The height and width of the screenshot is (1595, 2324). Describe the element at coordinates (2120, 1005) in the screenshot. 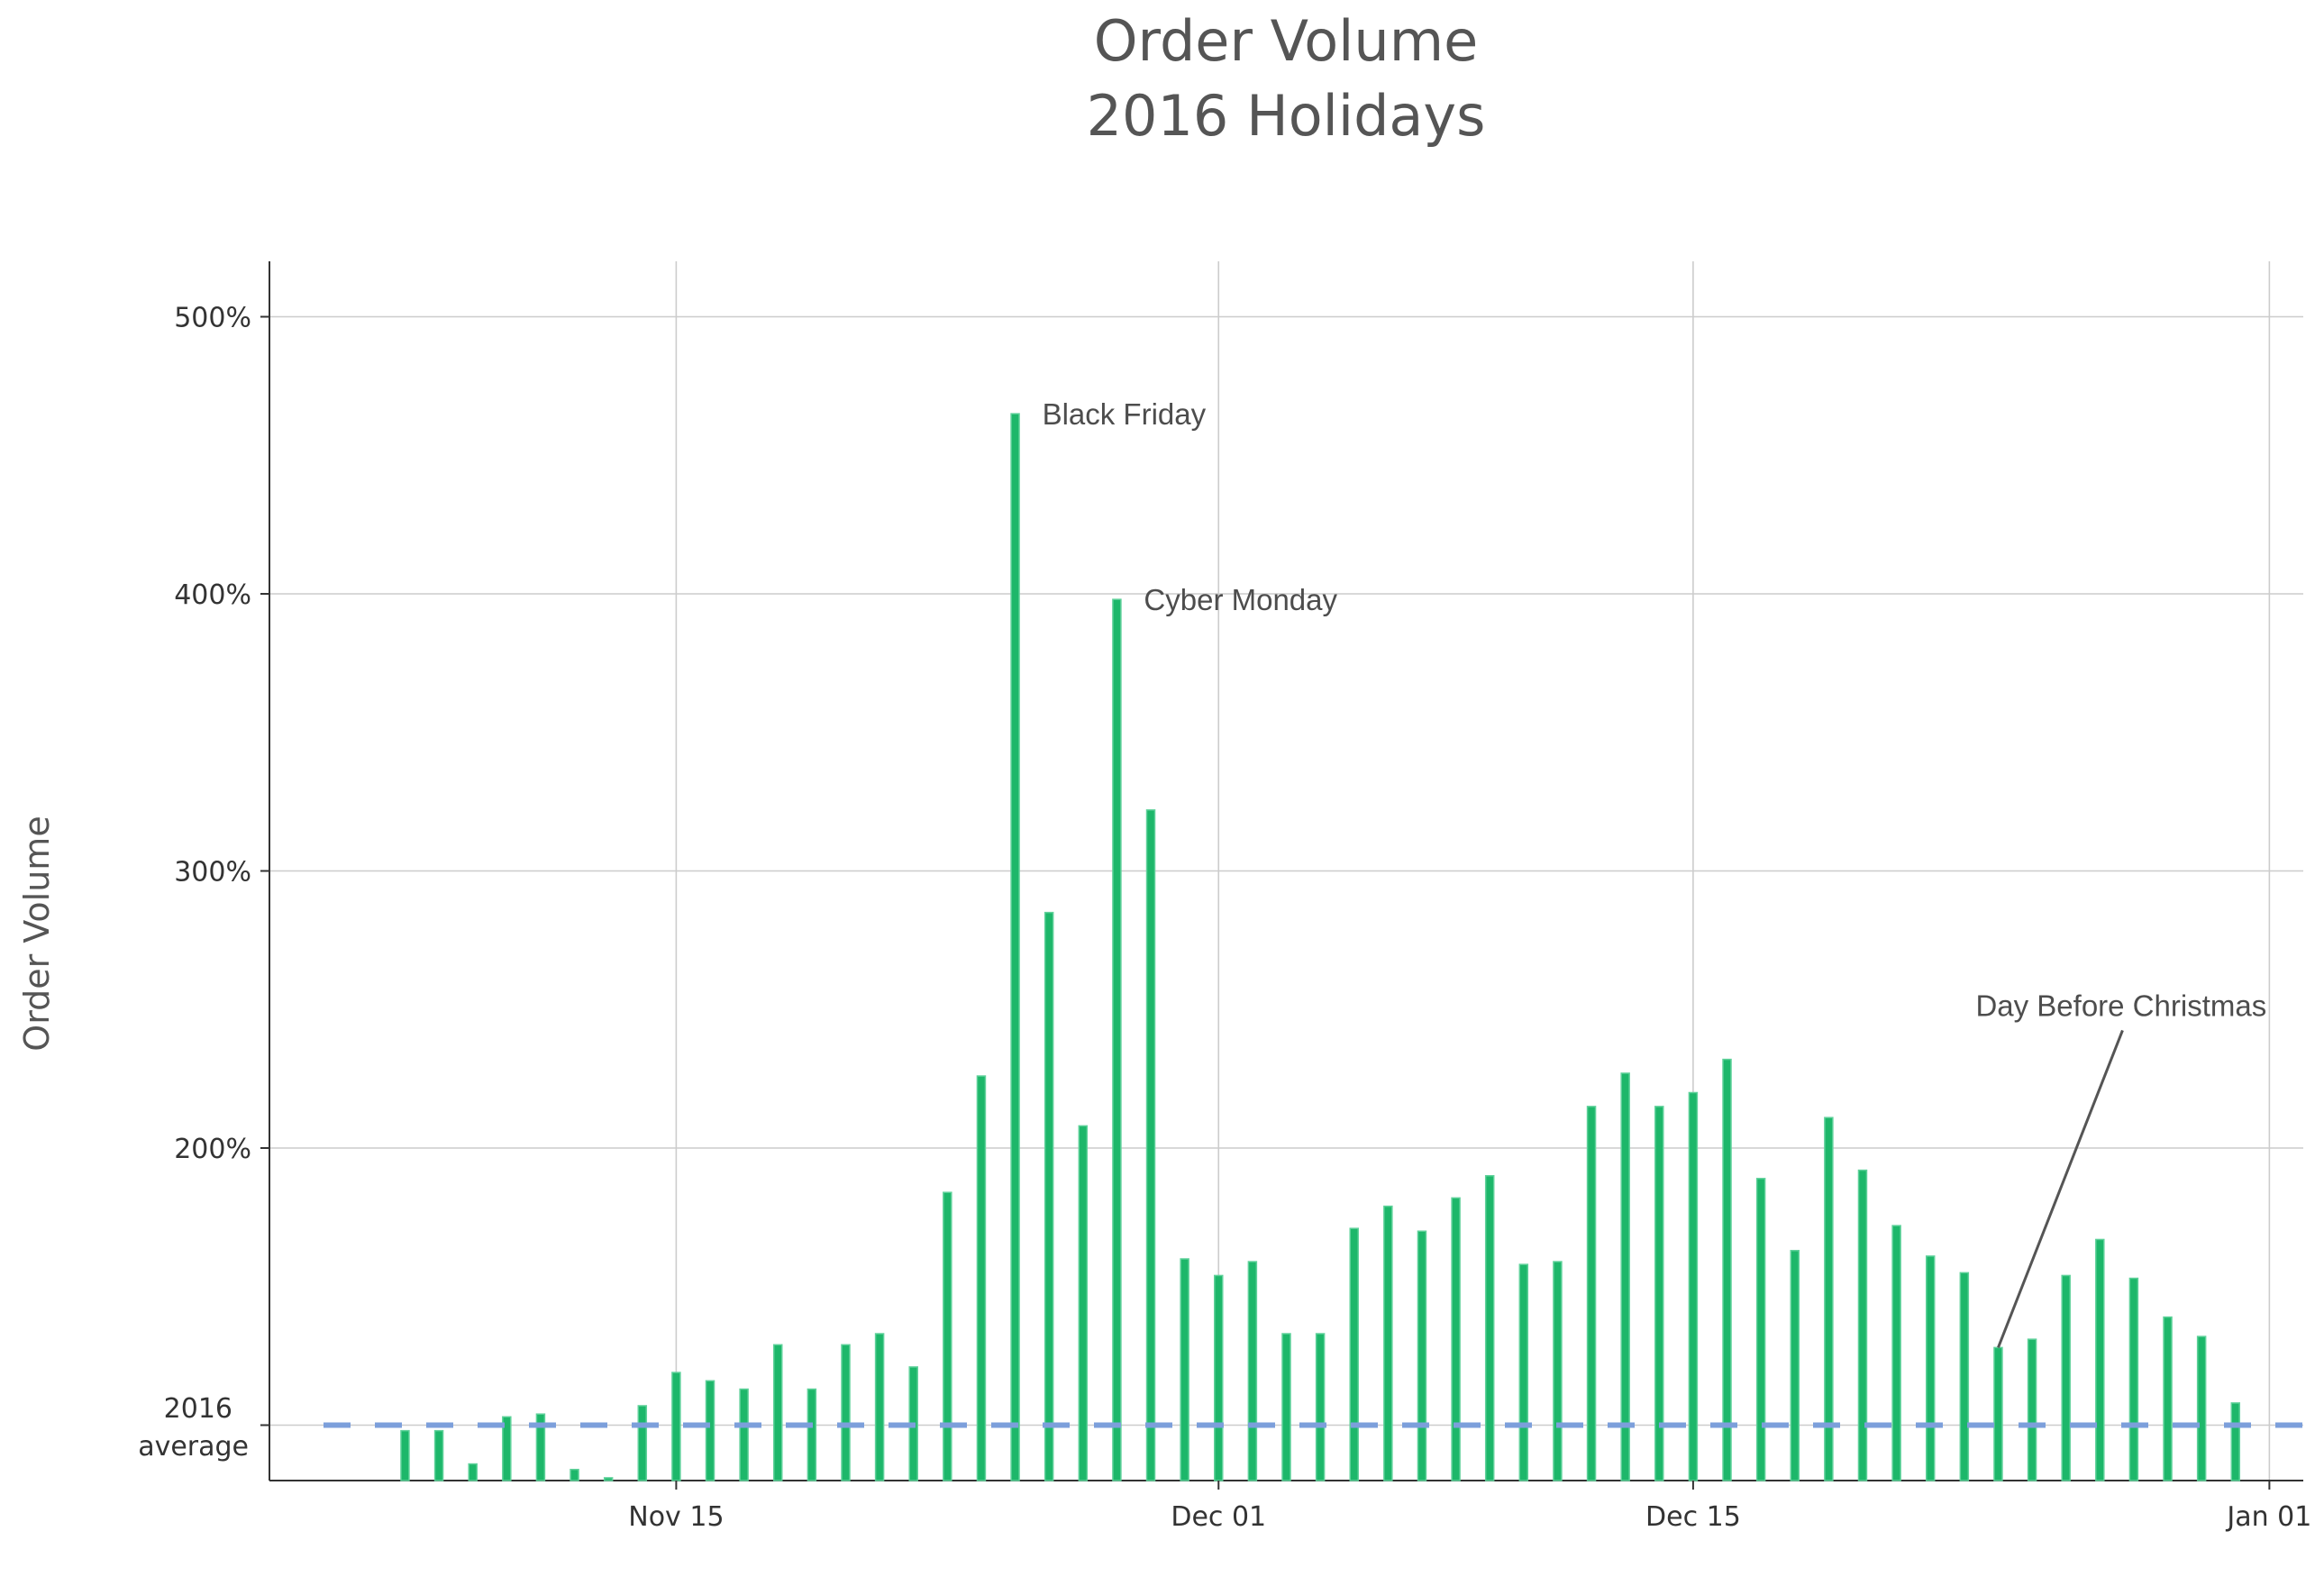

I see `annotation-day-before-christmas: Day Before Christmas` at that location.